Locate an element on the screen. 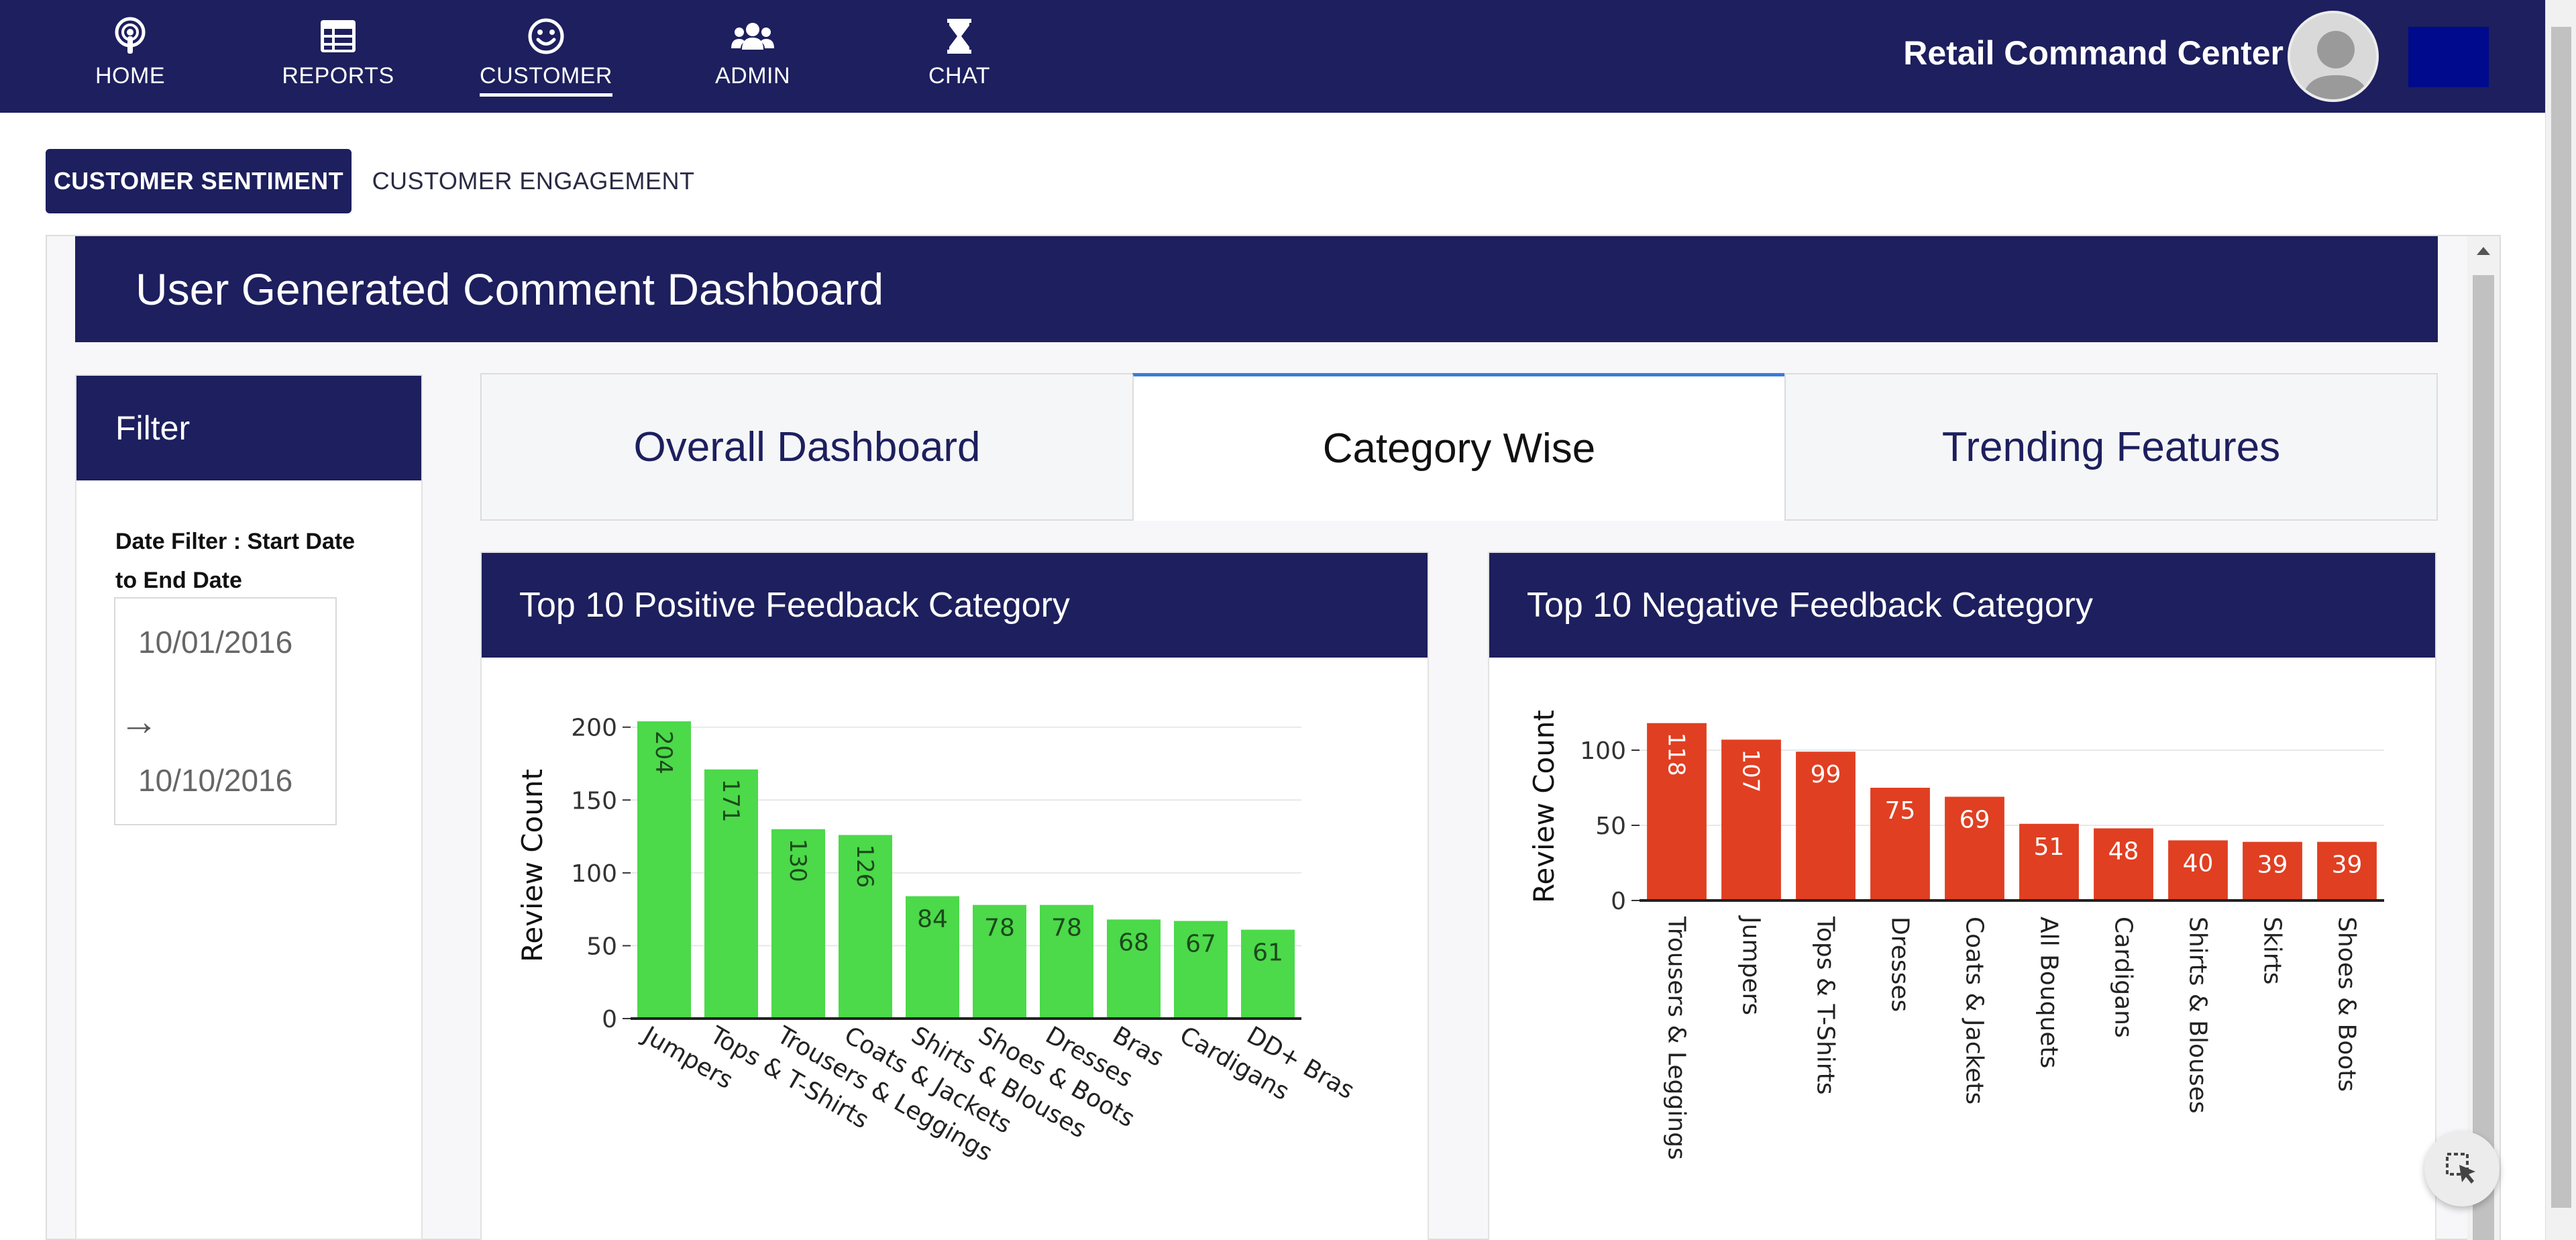 This screenshot has height=1240, width=2576. user-silhouette-icon is located at coordinates (2333, 56).